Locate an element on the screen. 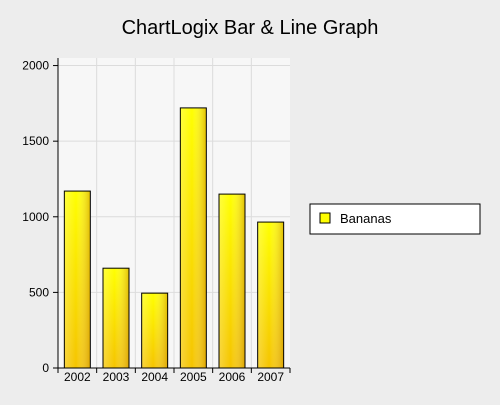  x-tick-label-2003: 2003 is located at coordinates (116, 377).